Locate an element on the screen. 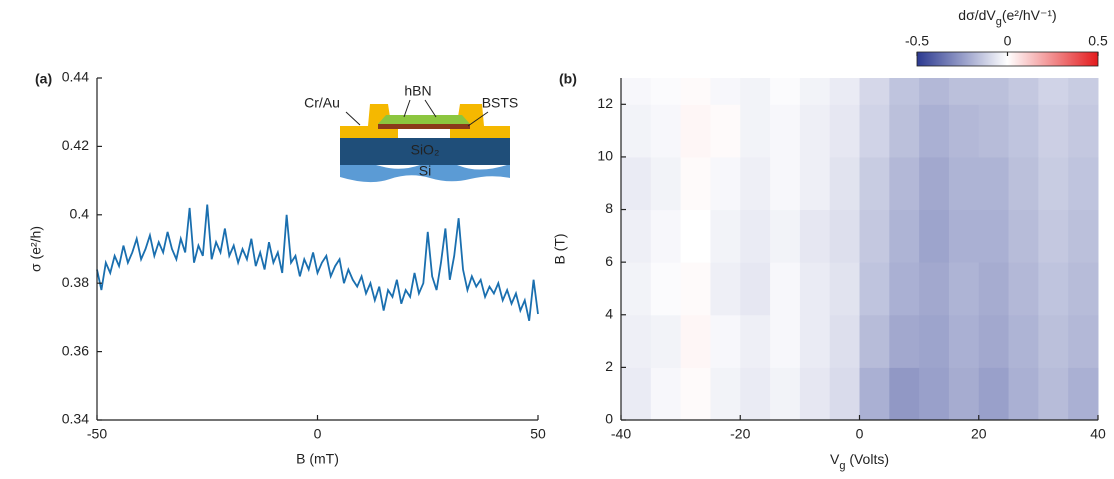 This screenshot has height=479, width=1114. data-line is located at coordinates (317, 263).